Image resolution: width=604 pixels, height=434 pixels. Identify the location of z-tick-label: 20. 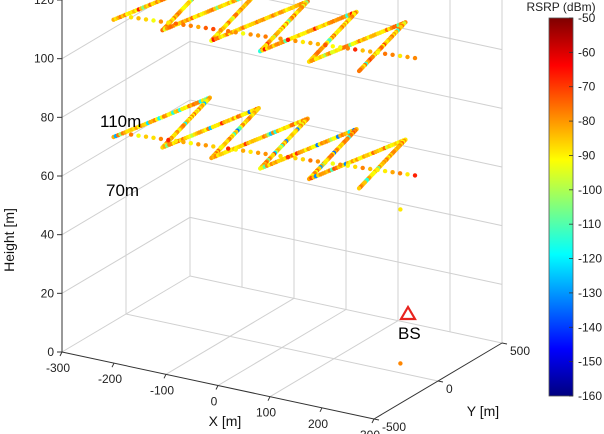
(48, 293).